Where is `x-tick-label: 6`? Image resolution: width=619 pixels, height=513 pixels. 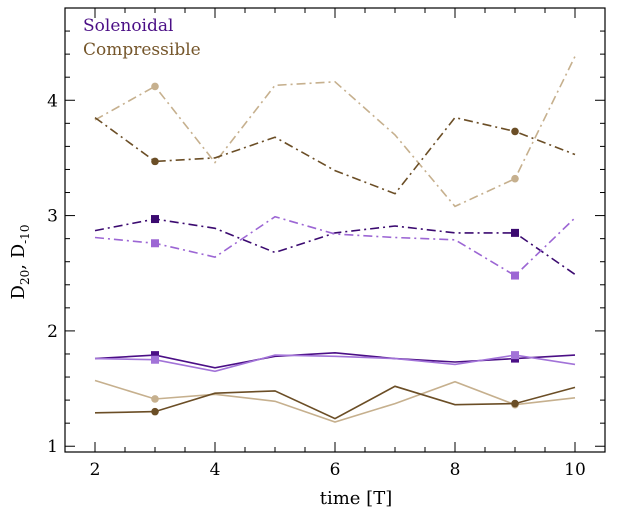
x-tick-label: 6 is located at coordinates (335, 470).